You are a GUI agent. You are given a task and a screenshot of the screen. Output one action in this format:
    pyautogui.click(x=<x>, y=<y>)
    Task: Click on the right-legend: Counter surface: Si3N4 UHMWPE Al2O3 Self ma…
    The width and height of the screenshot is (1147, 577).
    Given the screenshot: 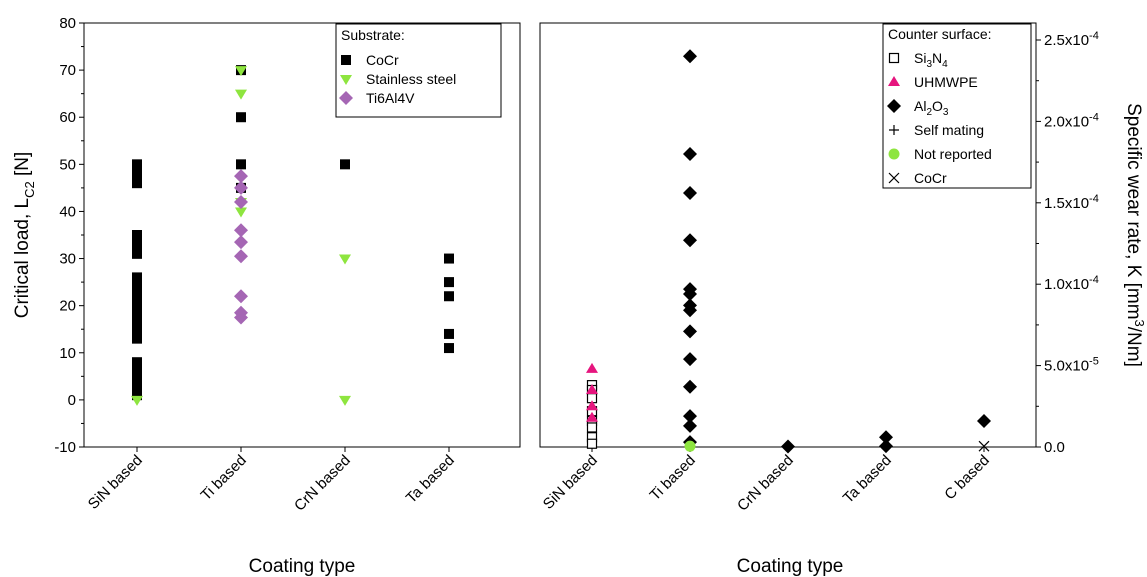 What is the action you would take?
    pyautogui.click(x=957, y=106)
    